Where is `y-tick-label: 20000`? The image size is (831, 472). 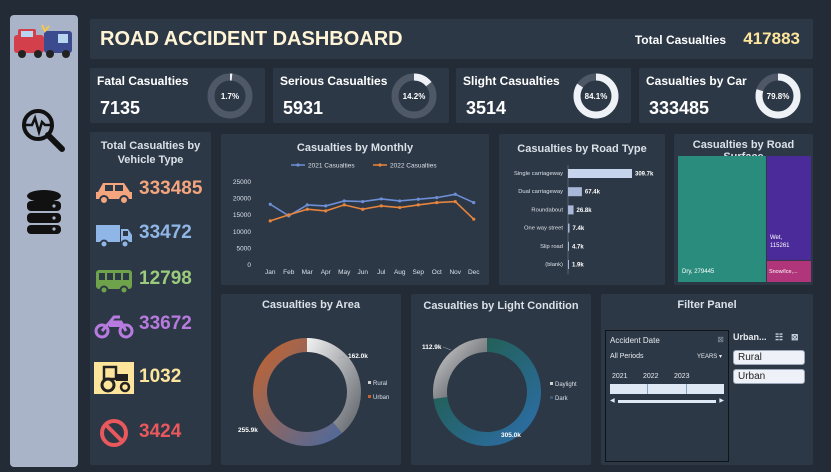 y-tick-label: 20000 is located at coordinates (242, 199).